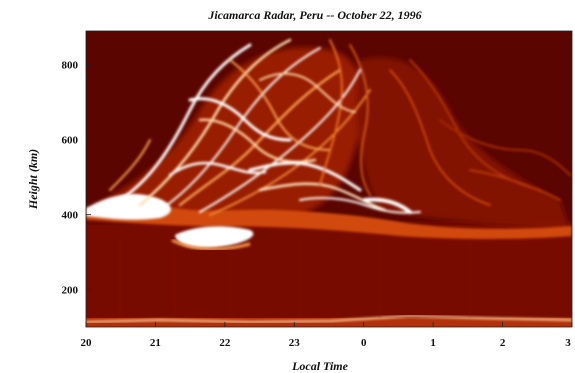 The height and width of the screenshot is (373, 575). I want to click on heatmap-patch-22lt, so click(214, 237).